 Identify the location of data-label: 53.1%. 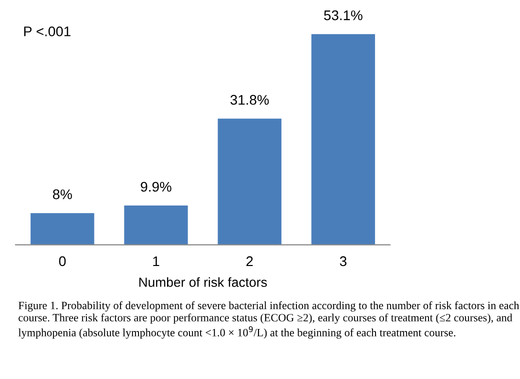
(343, 15).